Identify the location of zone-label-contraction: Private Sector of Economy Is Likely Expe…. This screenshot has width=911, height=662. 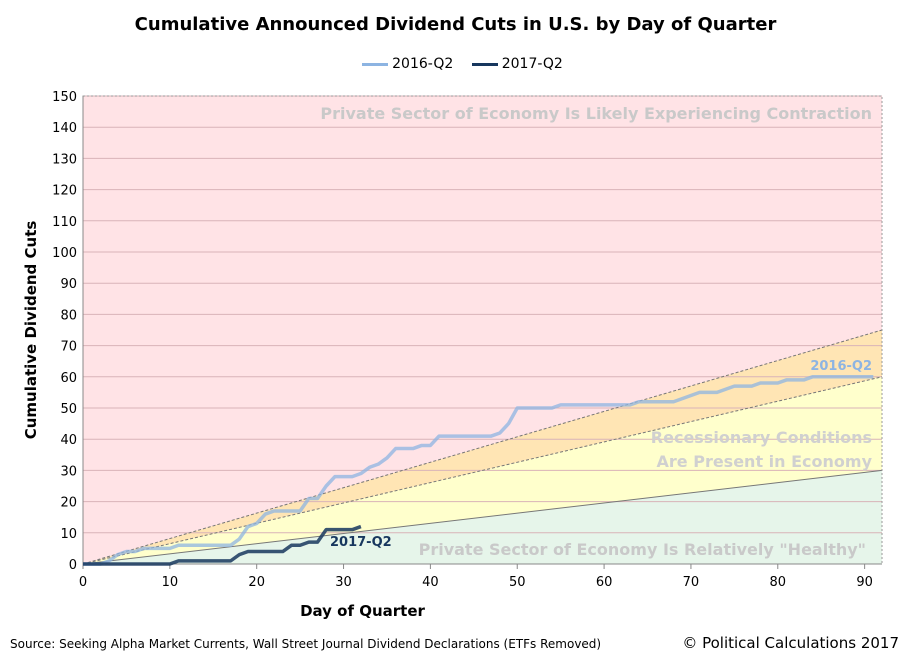
(596, 113).